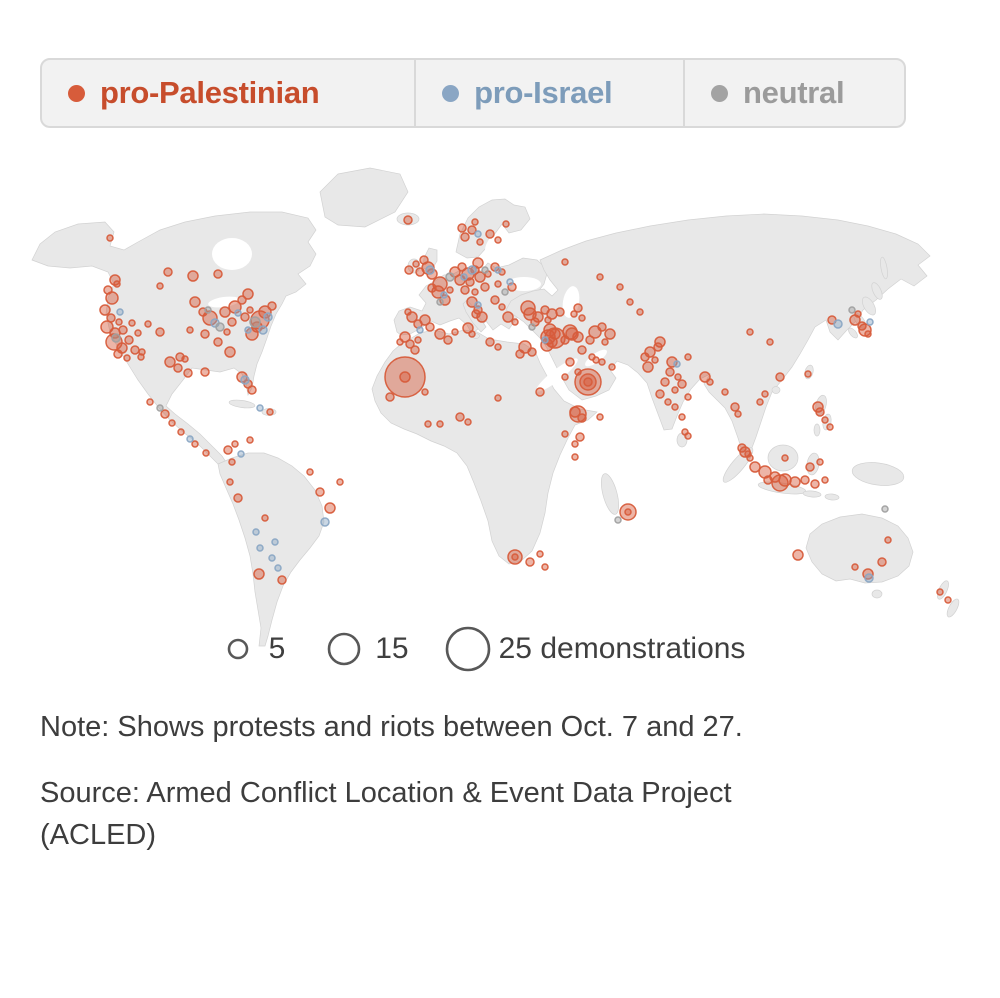 The image size is (1000, 998). Describe the element at coordinates (407, 313) in the screenshot. I see `water-overlays` at that location.